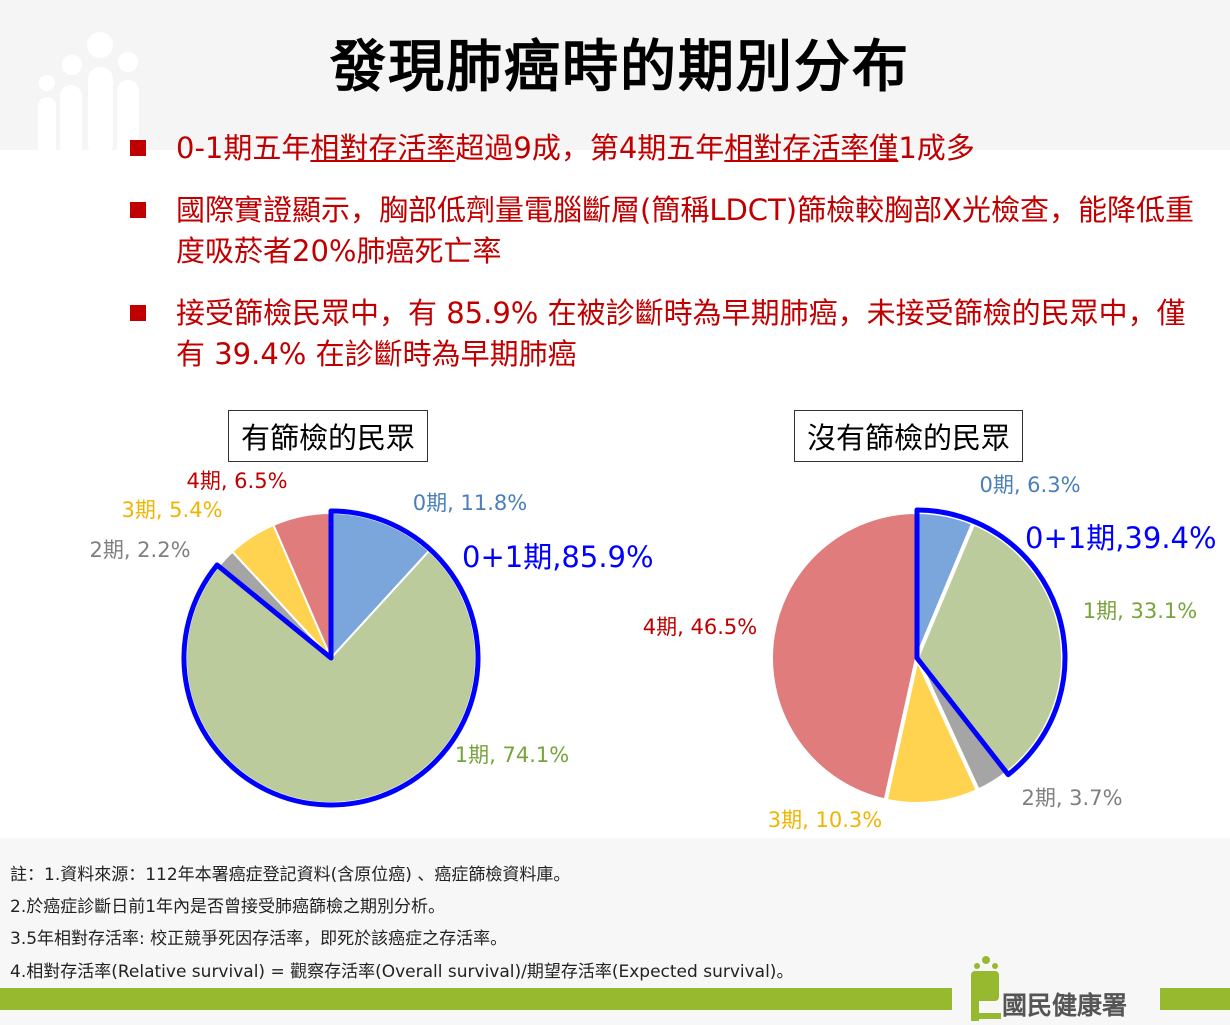 This screenshot has height=1025, width=1230. Describe the element at coordinates (620, 67) in the screenshot. I see `page-title: 發現肺癌時的期別分布` at that location.